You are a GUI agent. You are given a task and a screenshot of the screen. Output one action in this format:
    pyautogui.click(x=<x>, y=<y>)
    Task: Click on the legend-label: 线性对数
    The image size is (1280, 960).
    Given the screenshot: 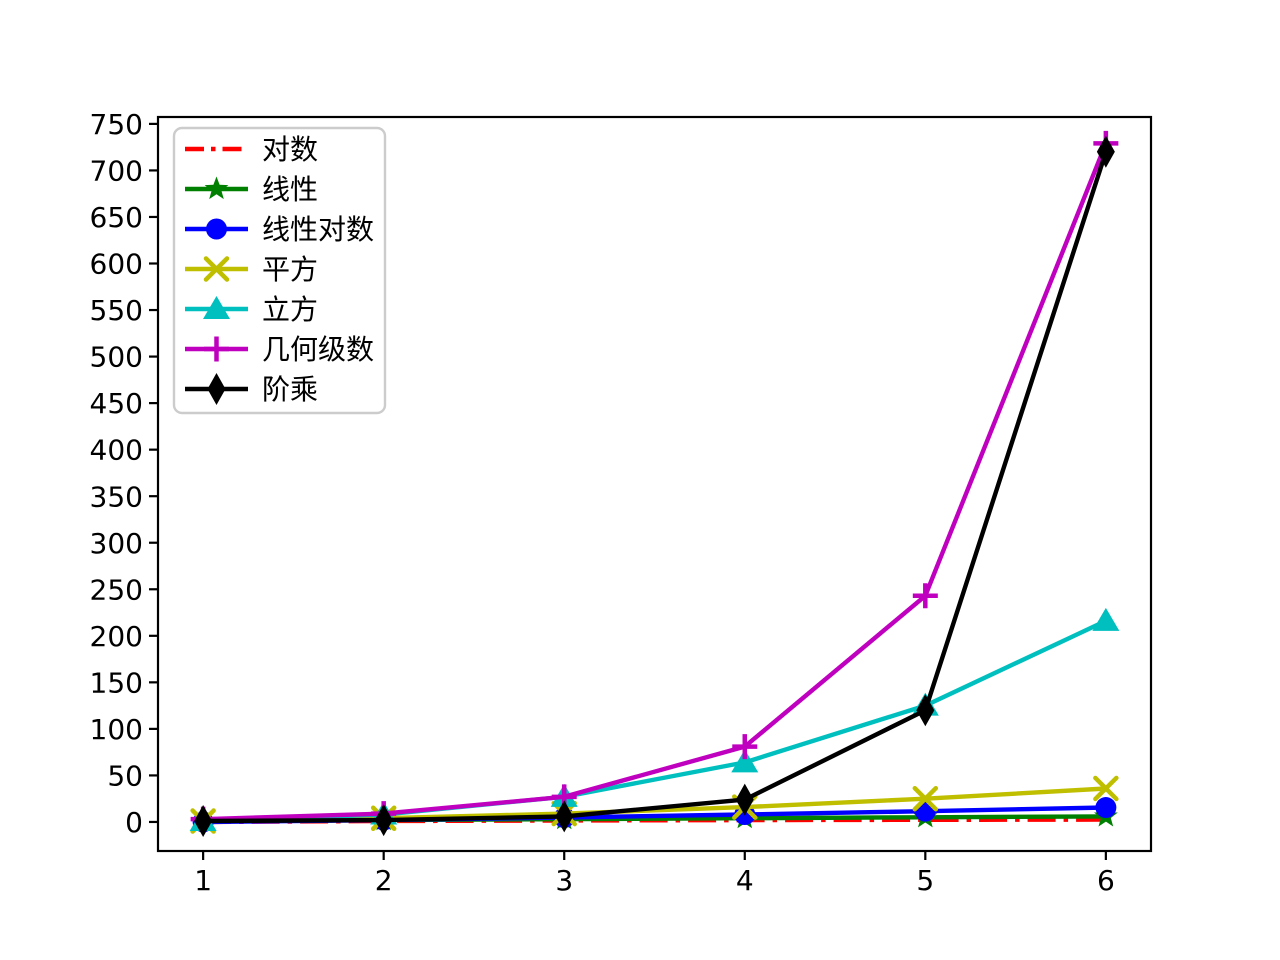 What is the action you would take?
    pyautogui.click(x=318, y=229)
    